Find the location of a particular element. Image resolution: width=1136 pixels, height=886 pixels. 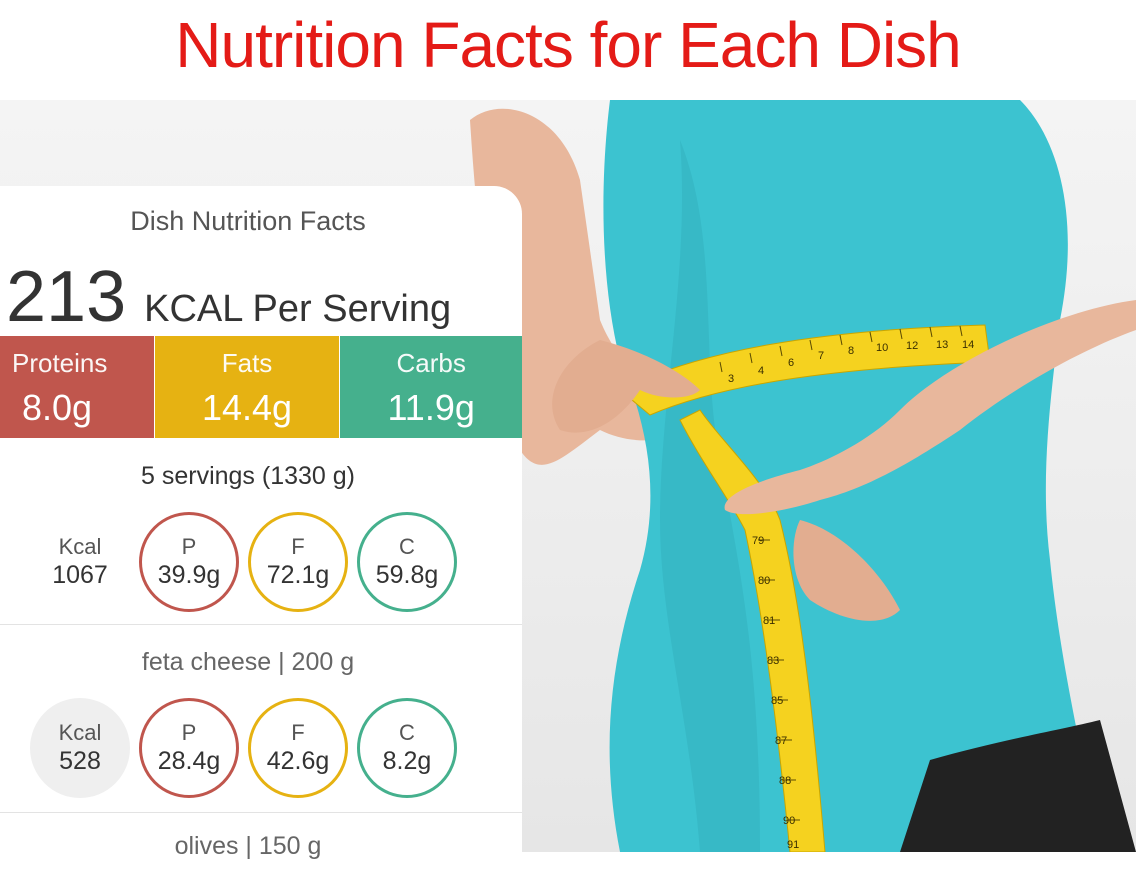

totals-circles: Kcal 1067 P 39.9g F 72.1g C 59.8g is located at coordinates (260, 562).